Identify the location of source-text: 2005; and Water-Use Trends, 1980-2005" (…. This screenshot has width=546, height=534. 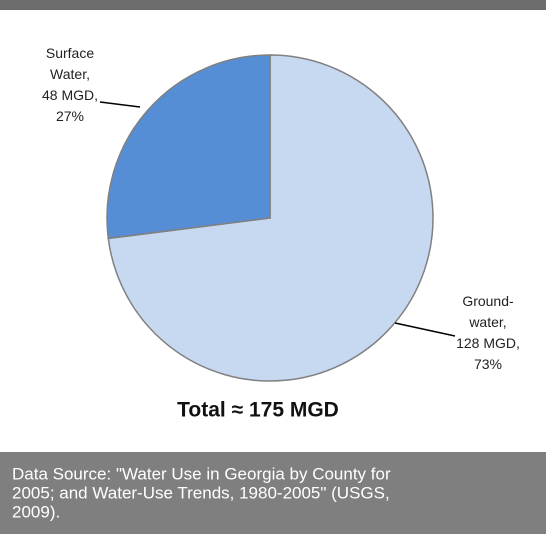
(201, 492).